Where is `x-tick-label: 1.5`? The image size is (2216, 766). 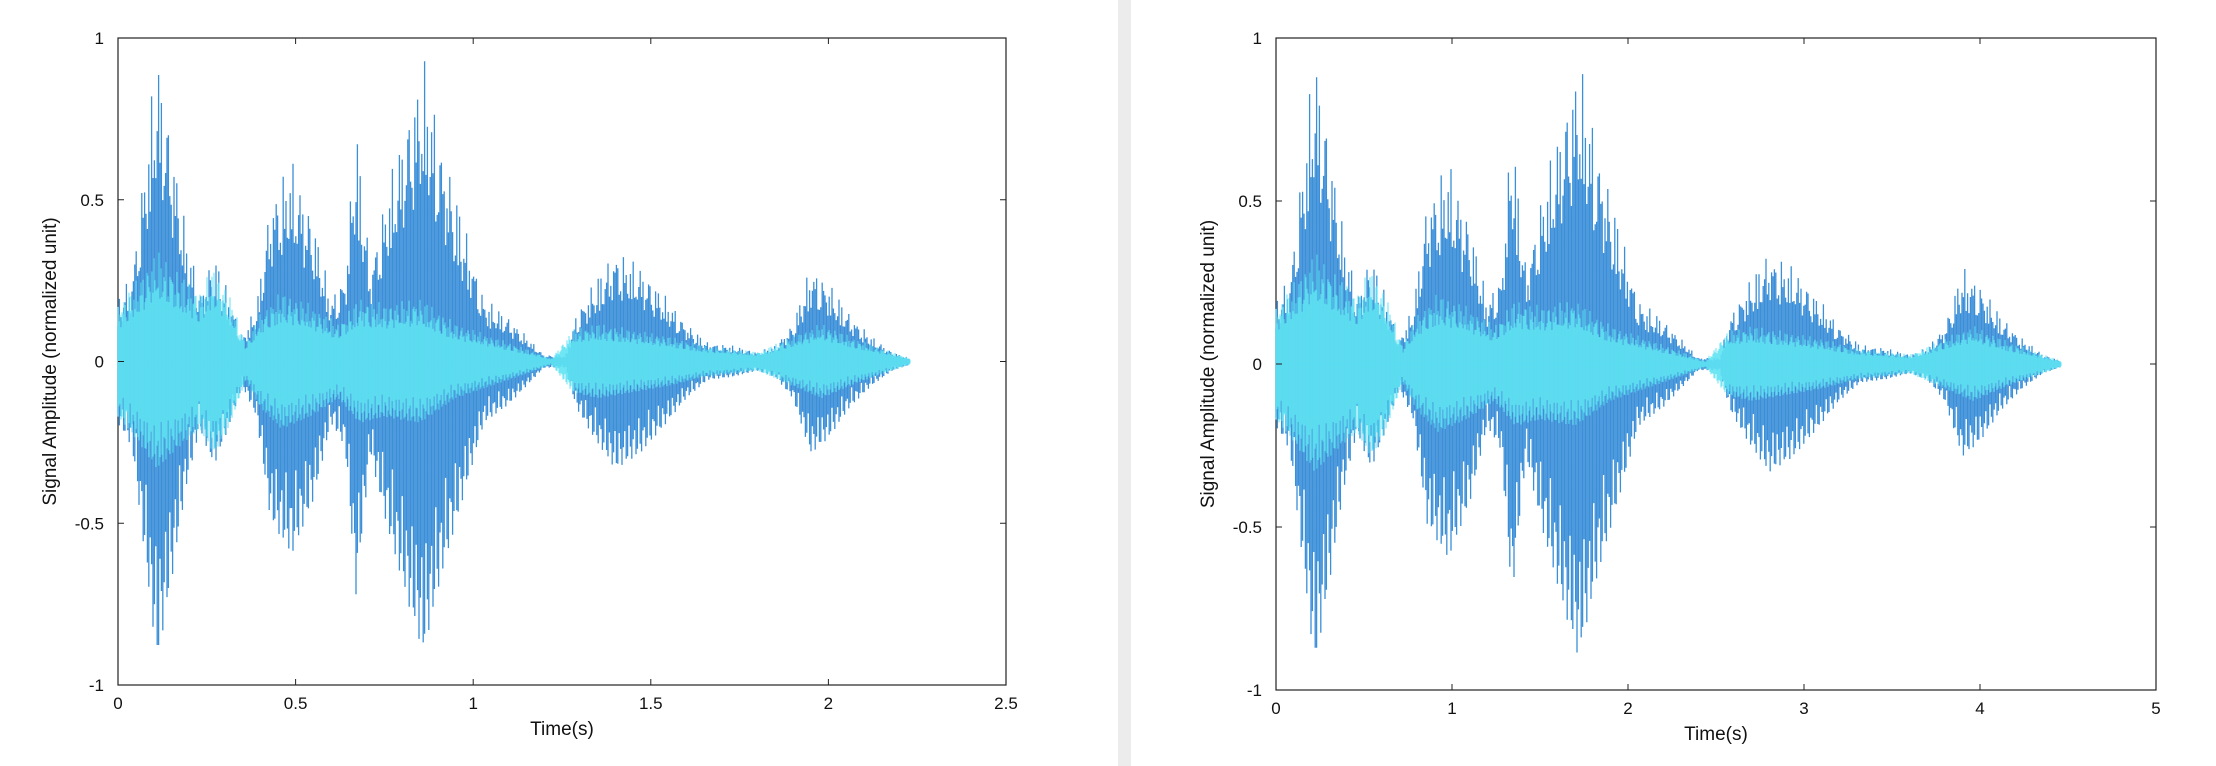
x-tick-label: 1.5 is located at coordinates (651, 703).